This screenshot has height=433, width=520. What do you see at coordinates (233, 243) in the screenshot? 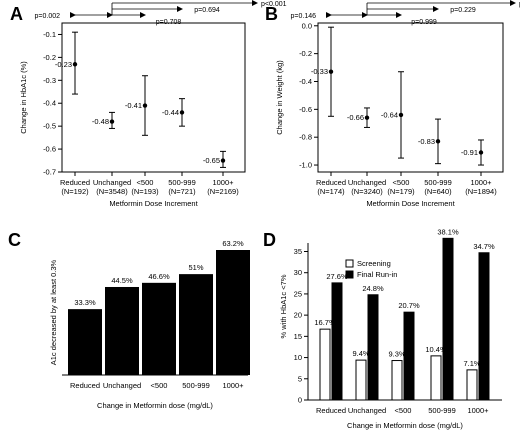
I see `panel-c-value-label: 63.2%` at bounding box center [233, 243].